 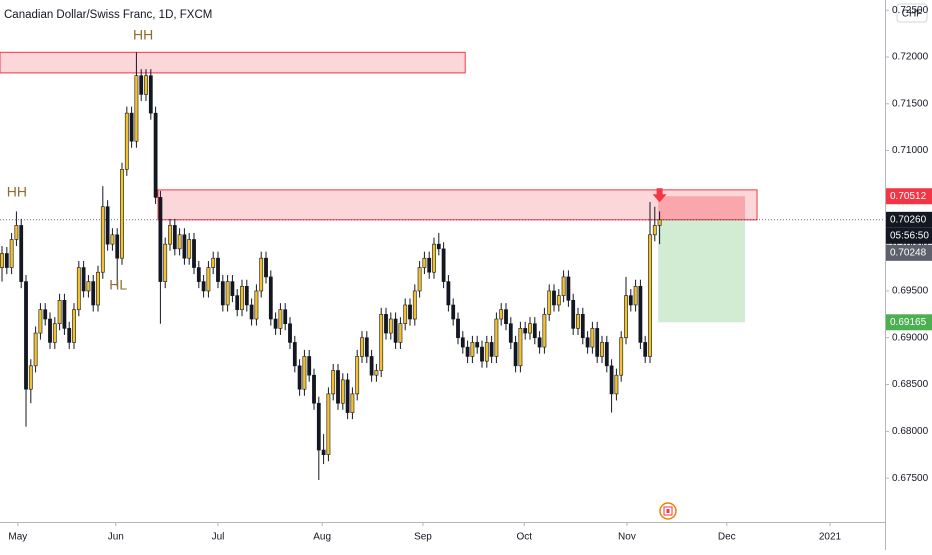 I want to click on countdown: 05:56:50, so click(x=909, y=235).